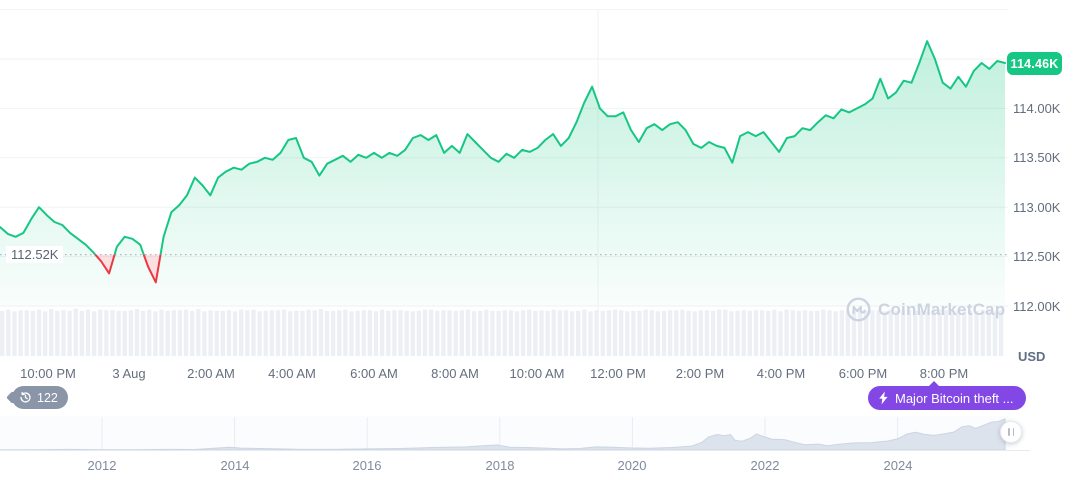 The height and width of the screenshot is (477, 1072). What do you see at coordinates (942, 309) in the screenshot?
I see `watermark-text: CoinMarketCap` at bounding box center [942, 309].